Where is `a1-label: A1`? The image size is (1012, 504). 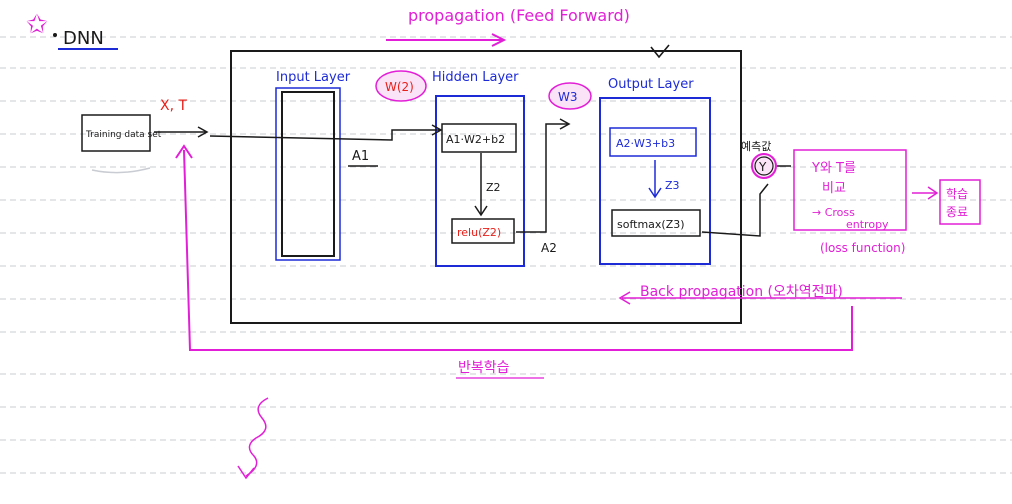
a1-label: A1 is located at coordinates (360, 156).